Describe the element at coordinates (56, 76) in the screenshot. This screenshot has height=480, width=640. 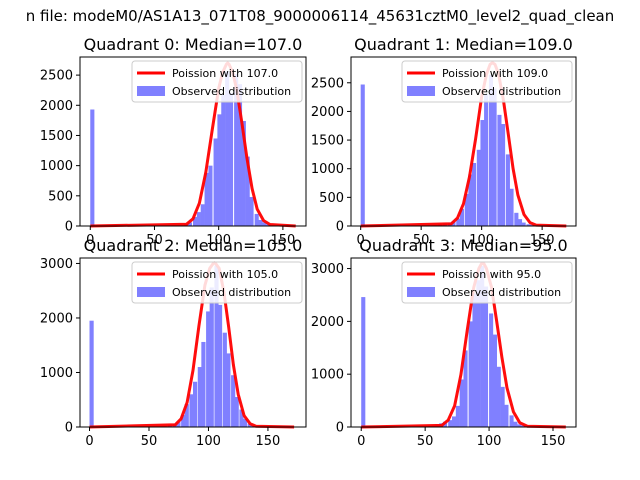
I see `y-tick-label: 2500` at that location.